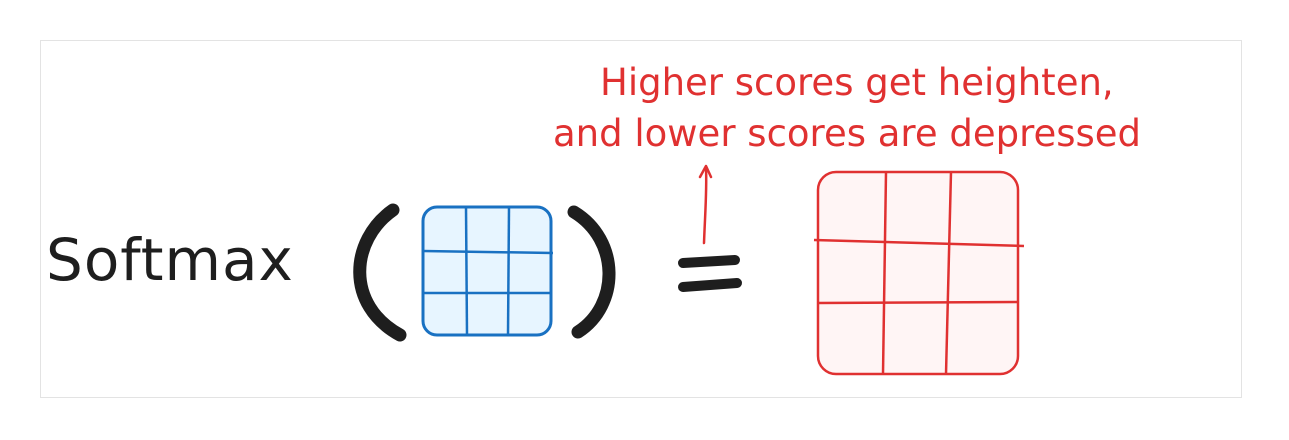 The image size is (1289, 440). What do you see at coordinates (380, 272) in the screenshot?
I see `left-parenthesis` at bounding box center [380, 272].